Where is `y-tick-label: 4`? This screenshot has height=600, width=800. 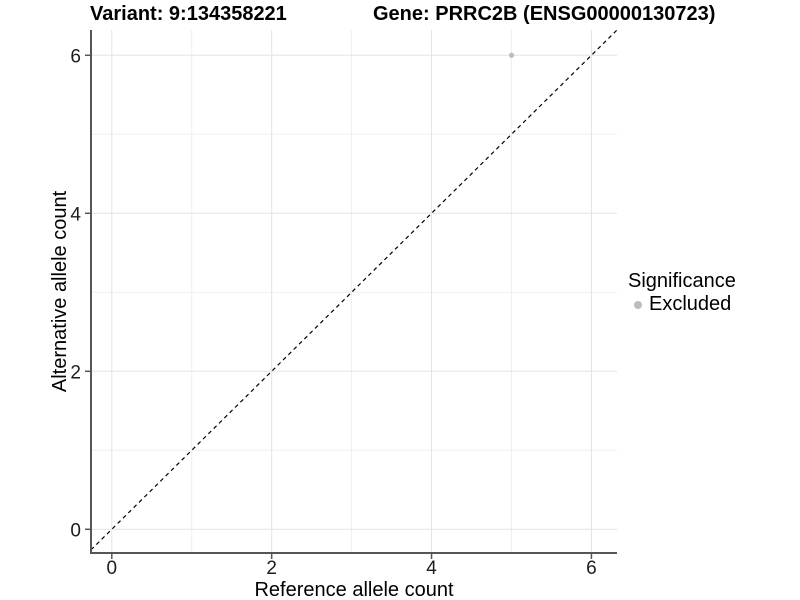 y-tick-label: 4 is located at coordinates (75, 214).